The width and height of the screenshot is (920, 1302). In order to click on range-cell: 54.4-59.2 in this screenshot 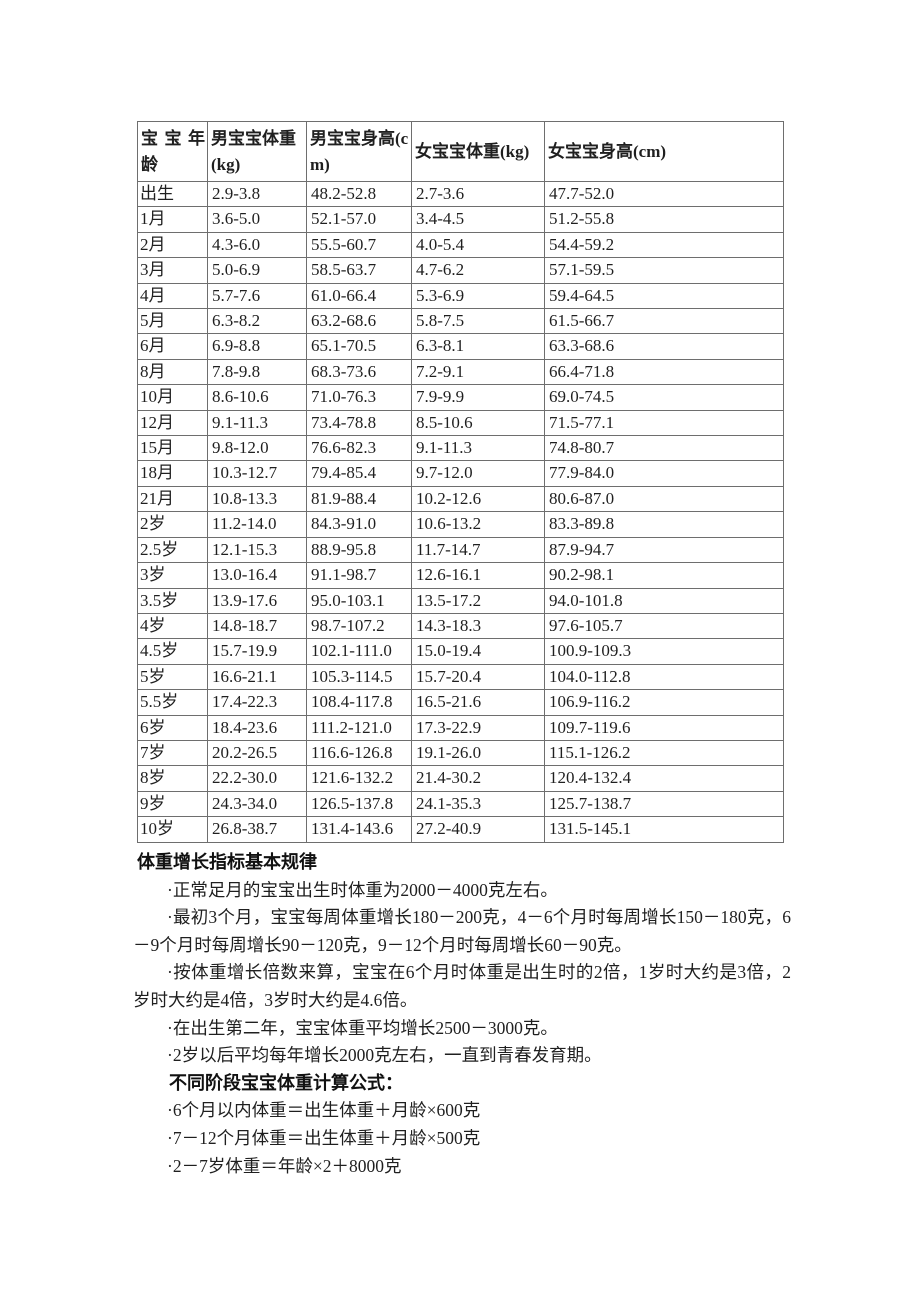, I will do `click(664, 245)`.